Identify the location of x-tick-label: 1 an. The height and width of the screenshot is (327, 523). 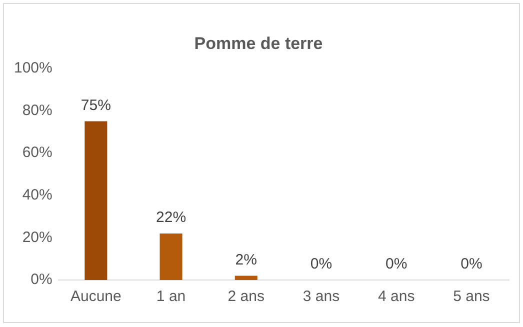
(171, 297).